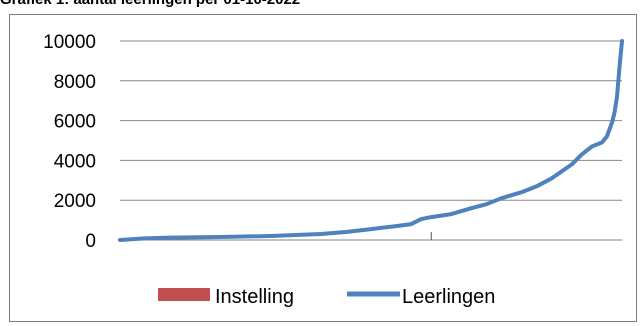  Describe the element at coordinates (448, 297) in the screenshot. I see `legend-label-leerlingen: Leerlingen` at that location.